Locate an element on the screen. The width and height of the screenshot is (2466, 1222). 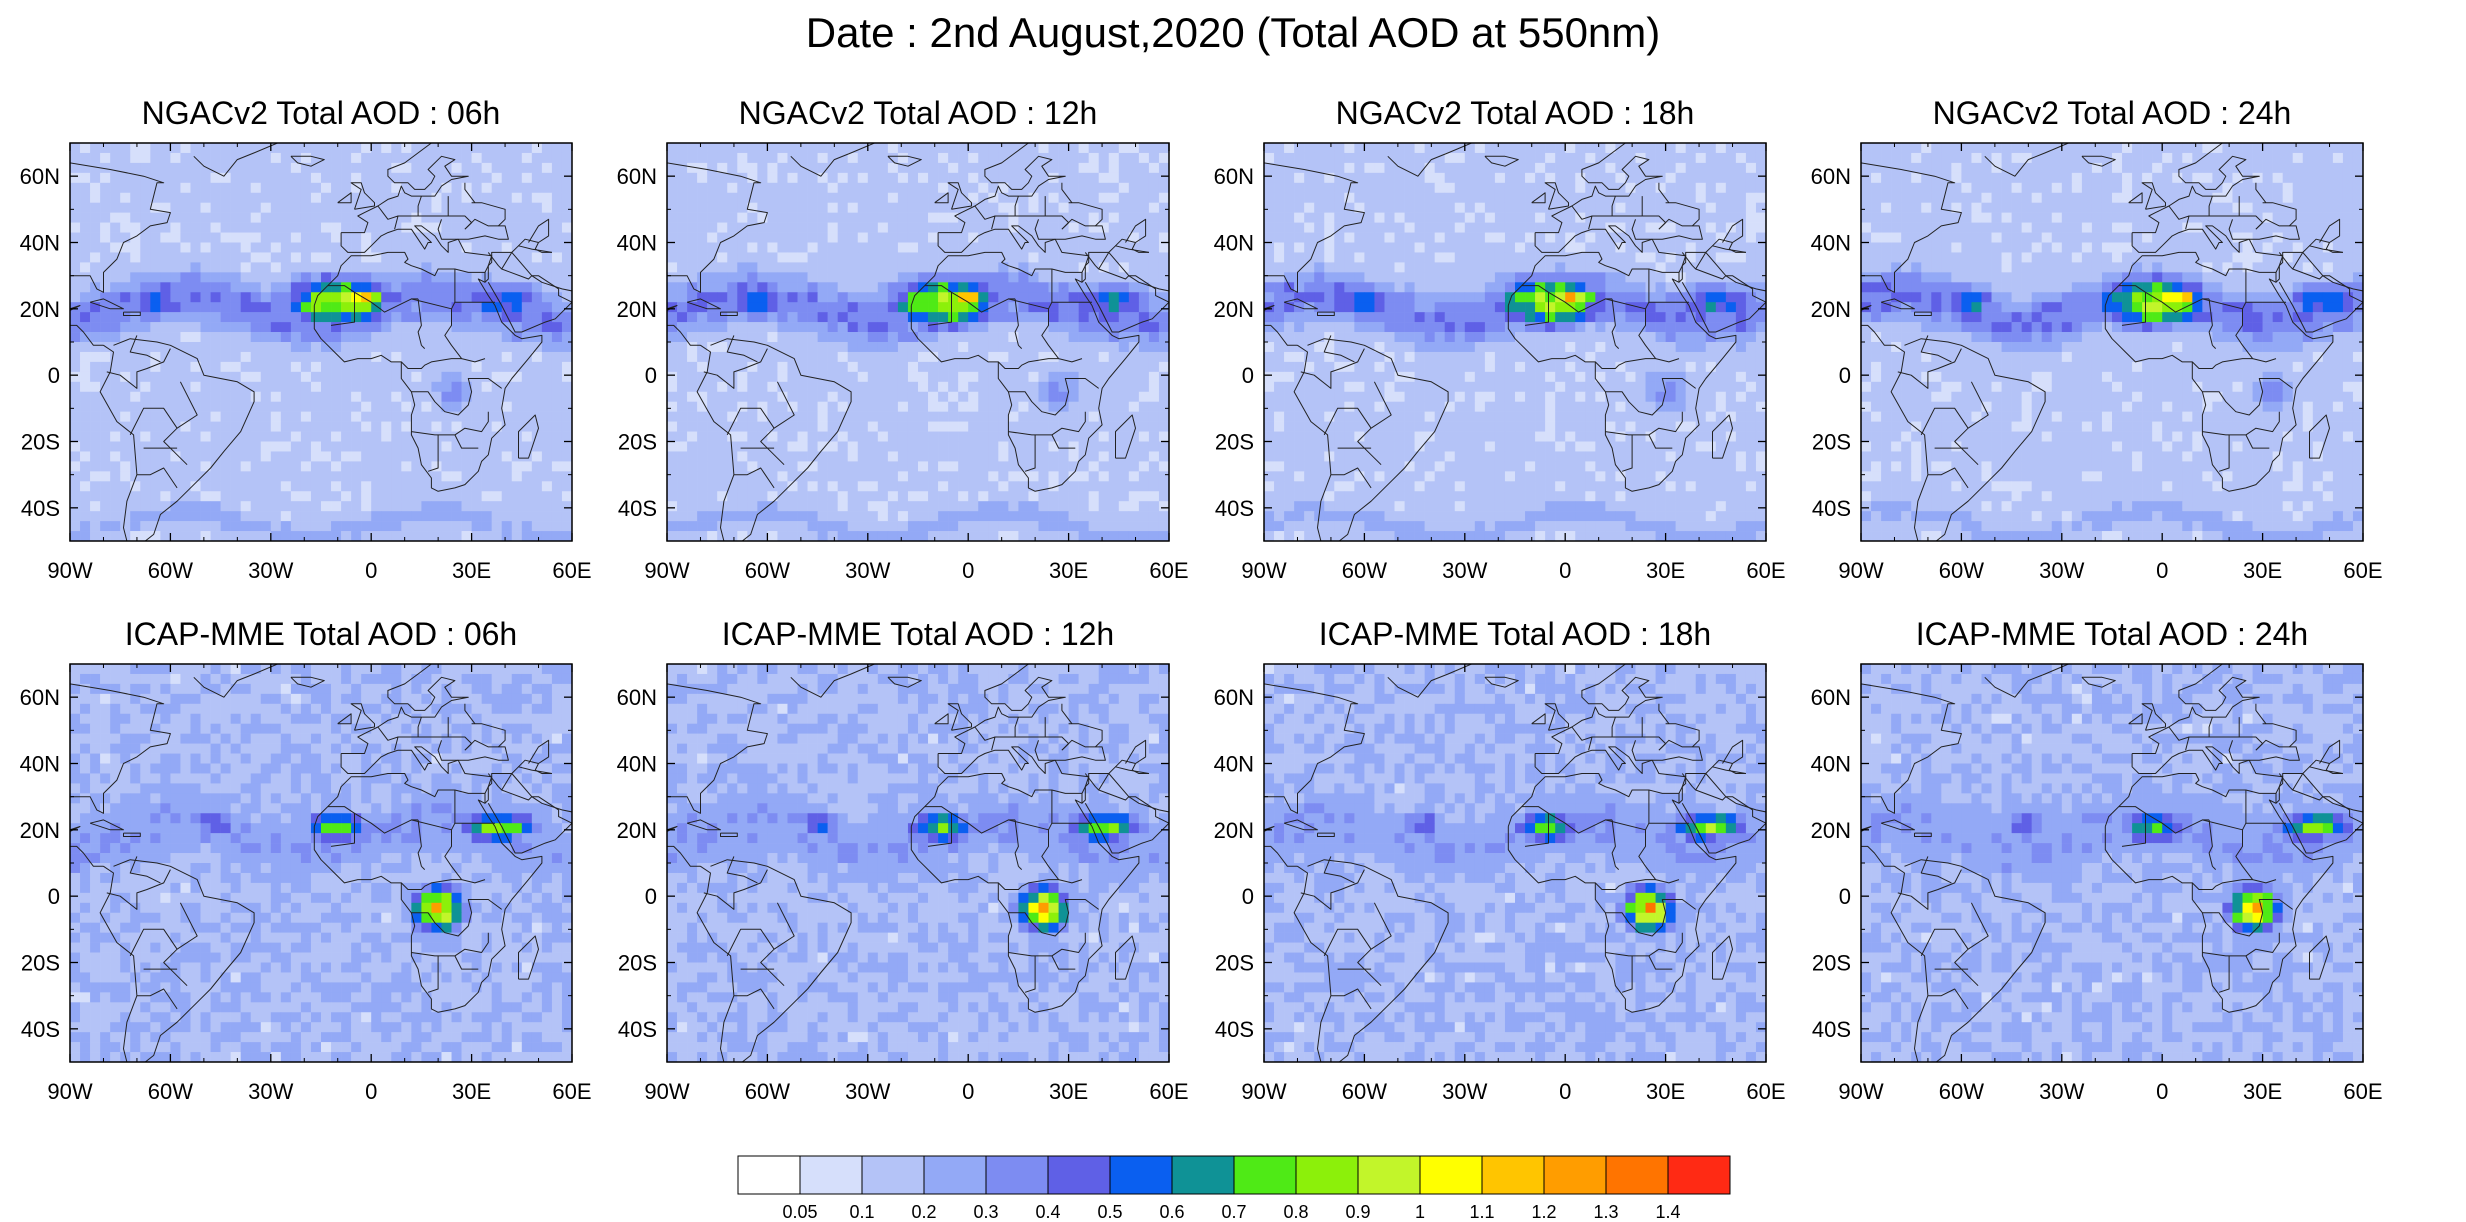
colorbar-label: 0.4 is located at coordinates (1047, 1212).